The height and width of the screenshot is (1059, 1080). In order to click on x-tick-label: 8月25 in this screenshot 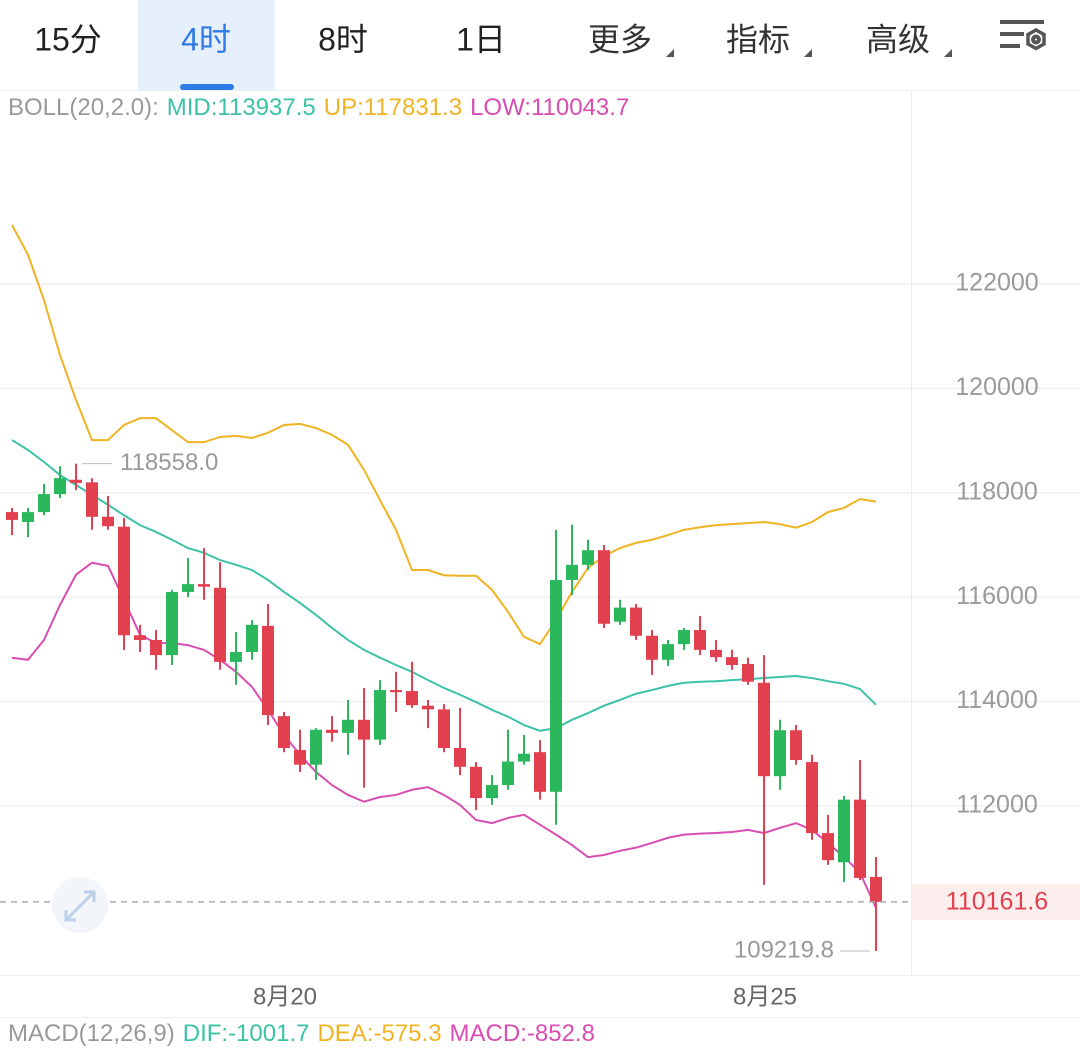, I will do `click(765, 996)`.